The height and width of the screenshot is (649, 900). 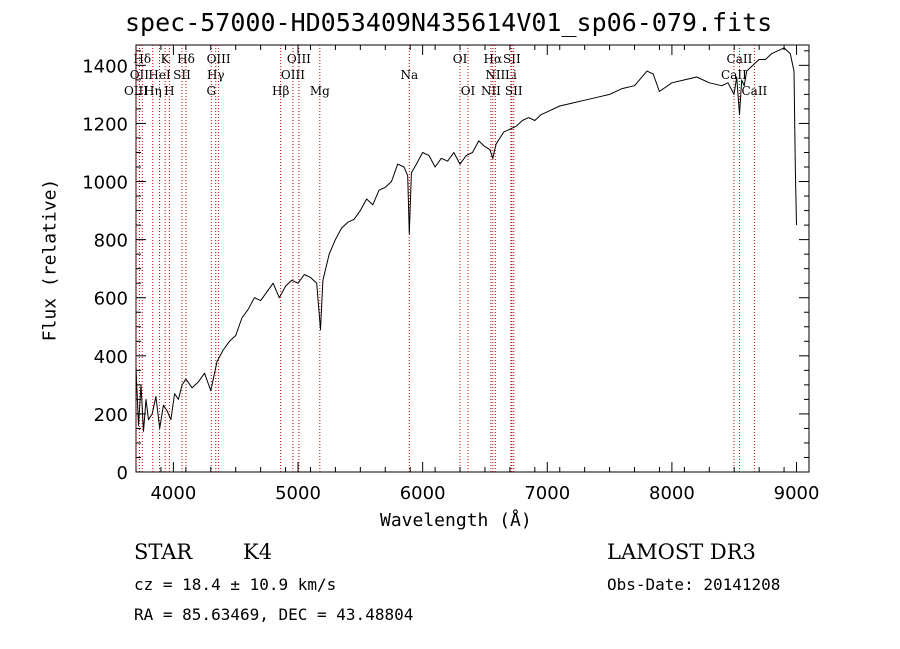 What do you see at coordinates (734, 75) in the screenshot?
I see `line-label-17: CaII` at bounding box center [734, 75].